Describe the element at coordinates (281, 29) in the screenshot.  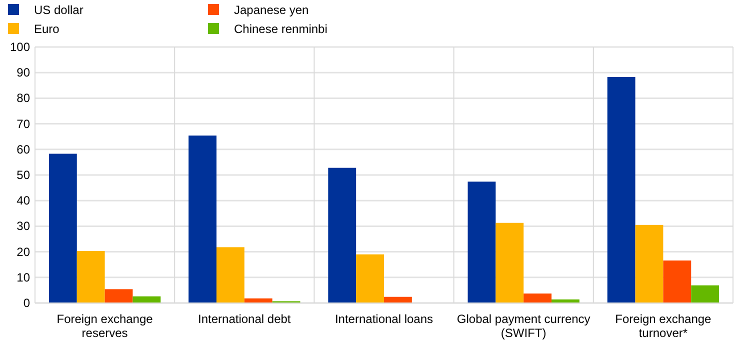
I see `legend-label: Chinese renminbi` at that location.